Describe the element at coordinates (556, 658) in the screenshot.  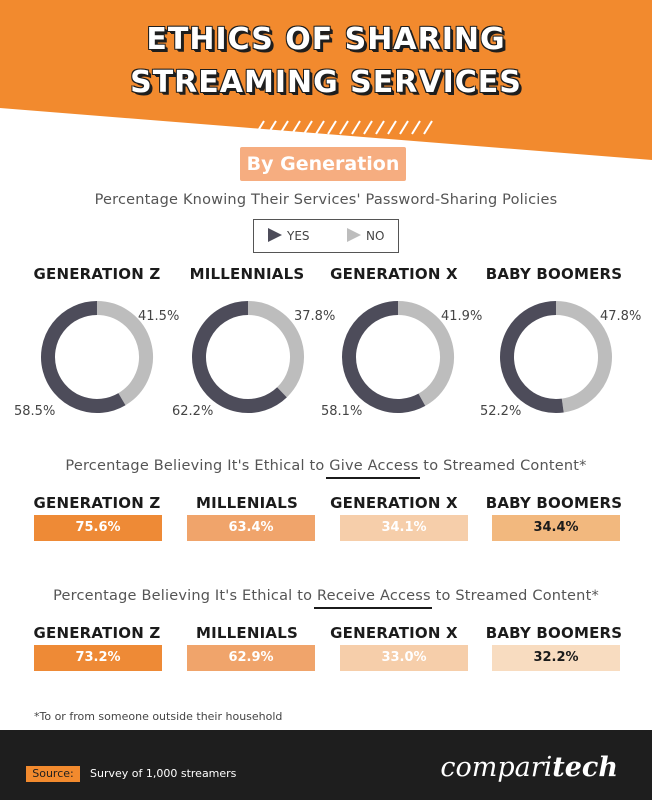
I see `receive-bar-baby-boomers: 32.2%` at that location.